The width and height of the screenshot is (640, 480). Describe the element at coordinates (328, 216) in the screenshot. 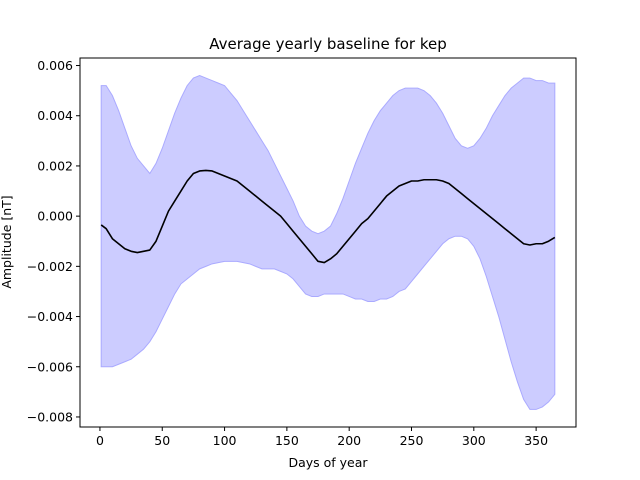

I see `mean-line` at that location.